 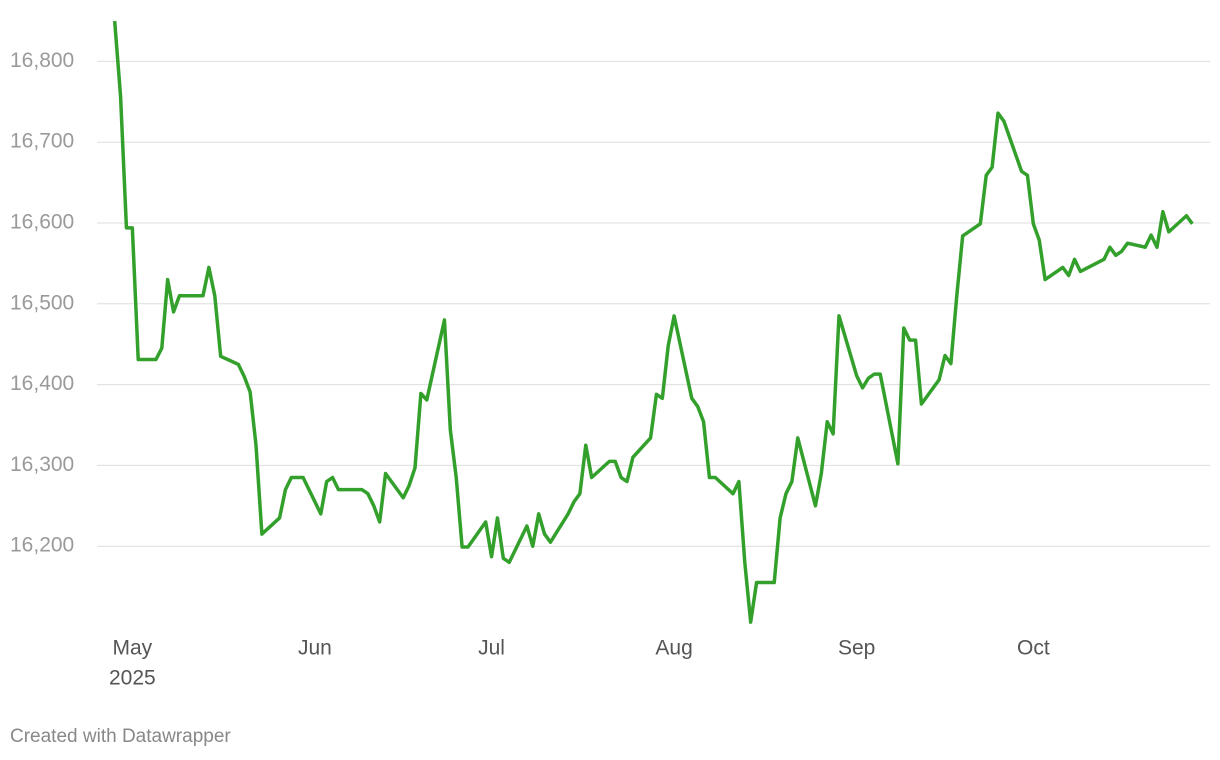 What do you see at coordinates (132, 678) in the screenshot?
I see `x-year-label: 2025` at bounding box center [132, 678].